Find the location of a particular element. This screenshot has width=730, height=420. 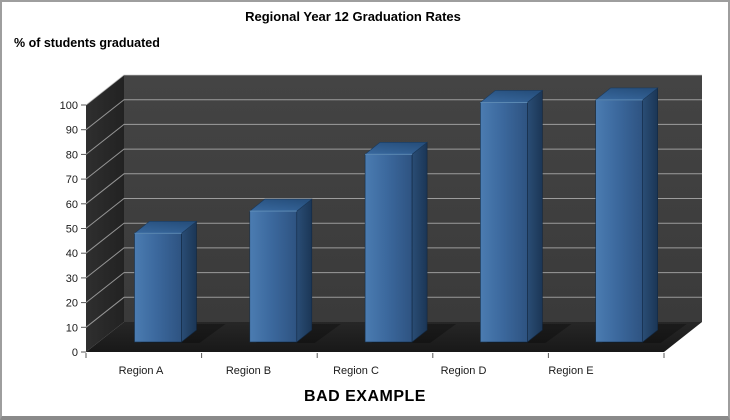

y-tick-label: 40 is located at coordinates (72, 254).